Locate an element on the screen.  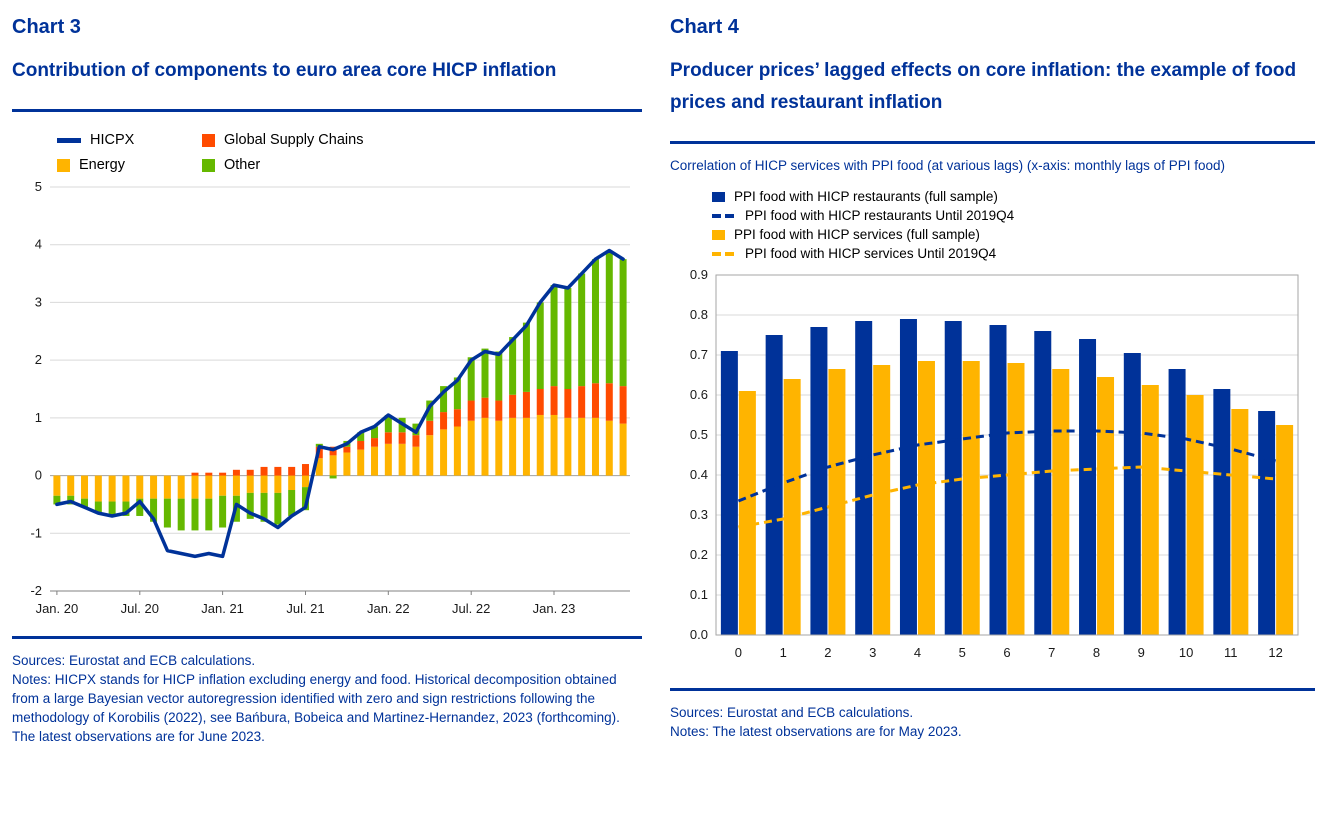
chart3-top-rule is located at coordinates (327, 110).